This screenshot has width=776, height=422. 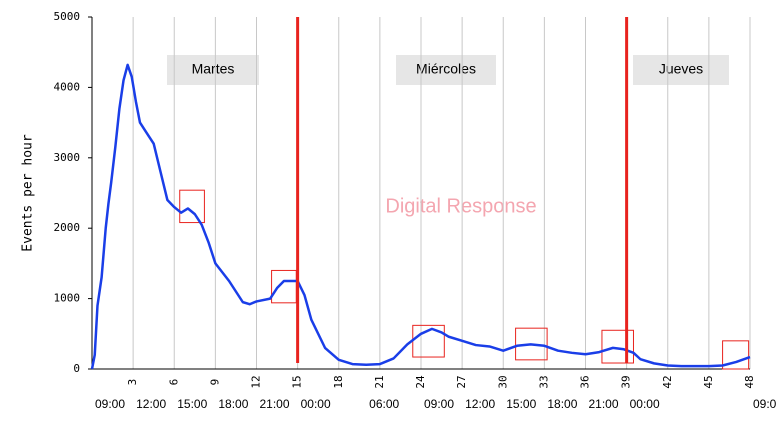 I want to click on day-label: Martes, so click(x=213, y=69).